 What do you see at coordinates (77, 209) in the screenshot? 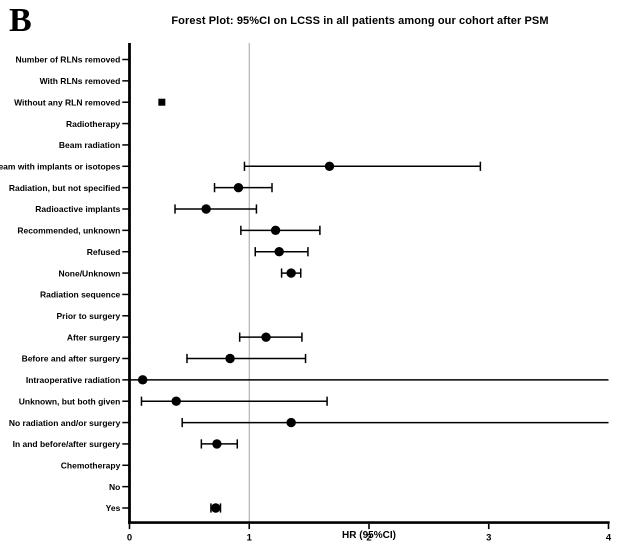
I see `category-label: Radioactive implants` at bounding box center [77, 209].